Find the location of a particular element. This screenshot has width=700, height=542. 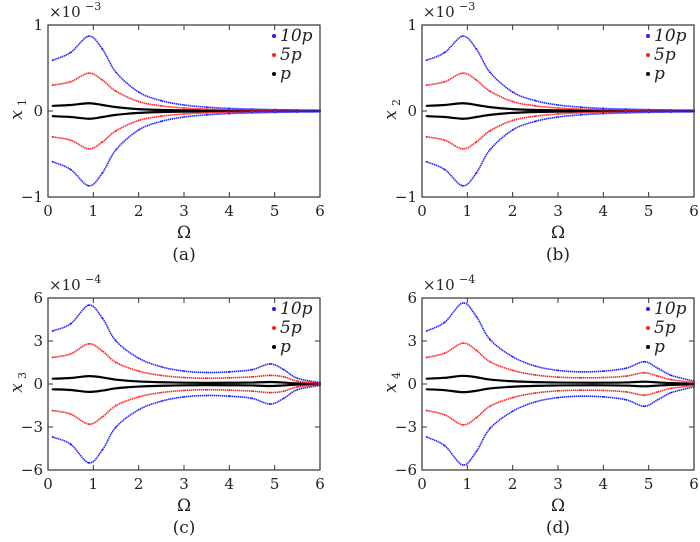

legend-label-5p: 5p is located at coordinates (291, 55).